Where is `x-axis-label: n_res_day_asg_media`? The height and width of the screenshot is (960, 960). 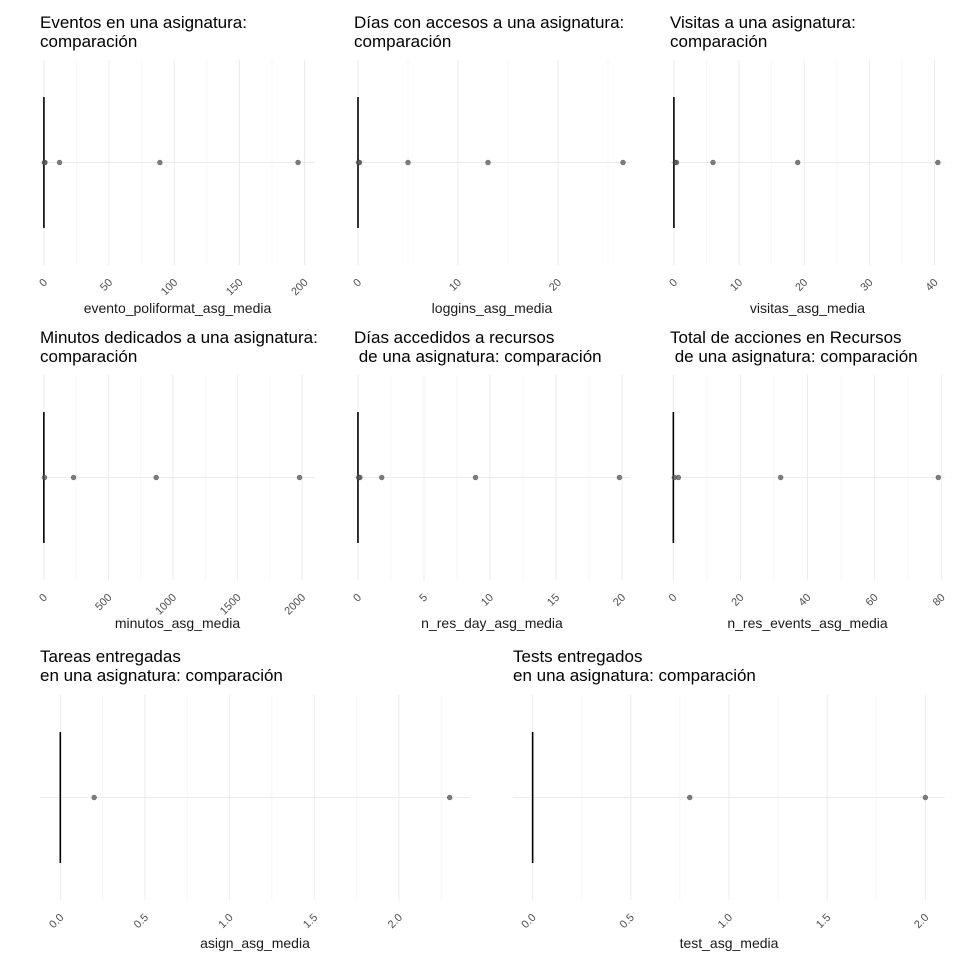 x-axis-label: n_res_day_asg_media is located at coordinates (492, 623).